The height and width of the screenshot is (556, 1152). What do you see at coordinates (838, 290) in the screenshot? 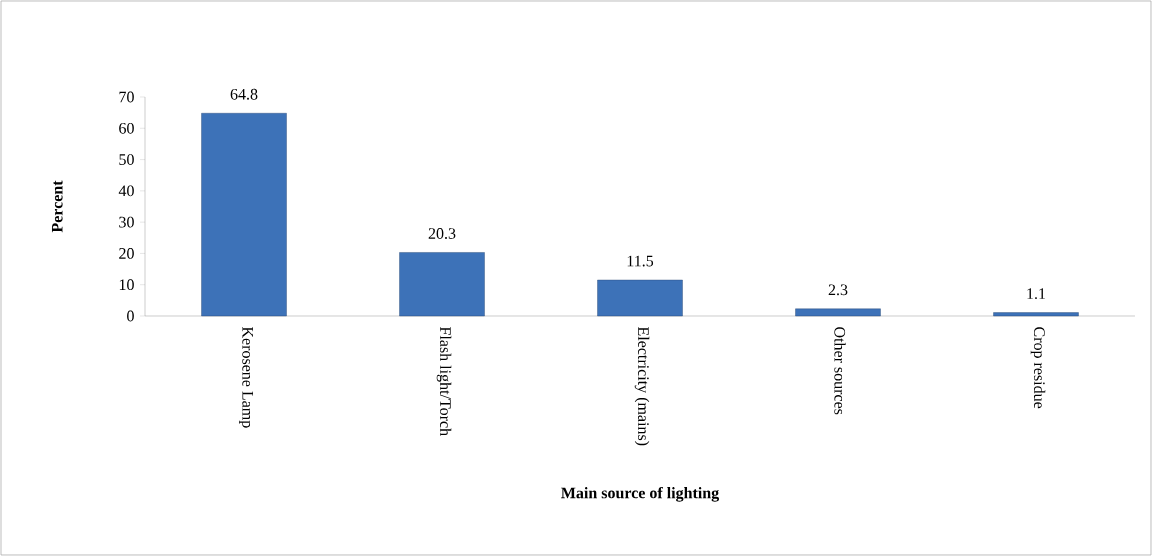
I see `data-label: 2.3` at bounding box center [838, 290].